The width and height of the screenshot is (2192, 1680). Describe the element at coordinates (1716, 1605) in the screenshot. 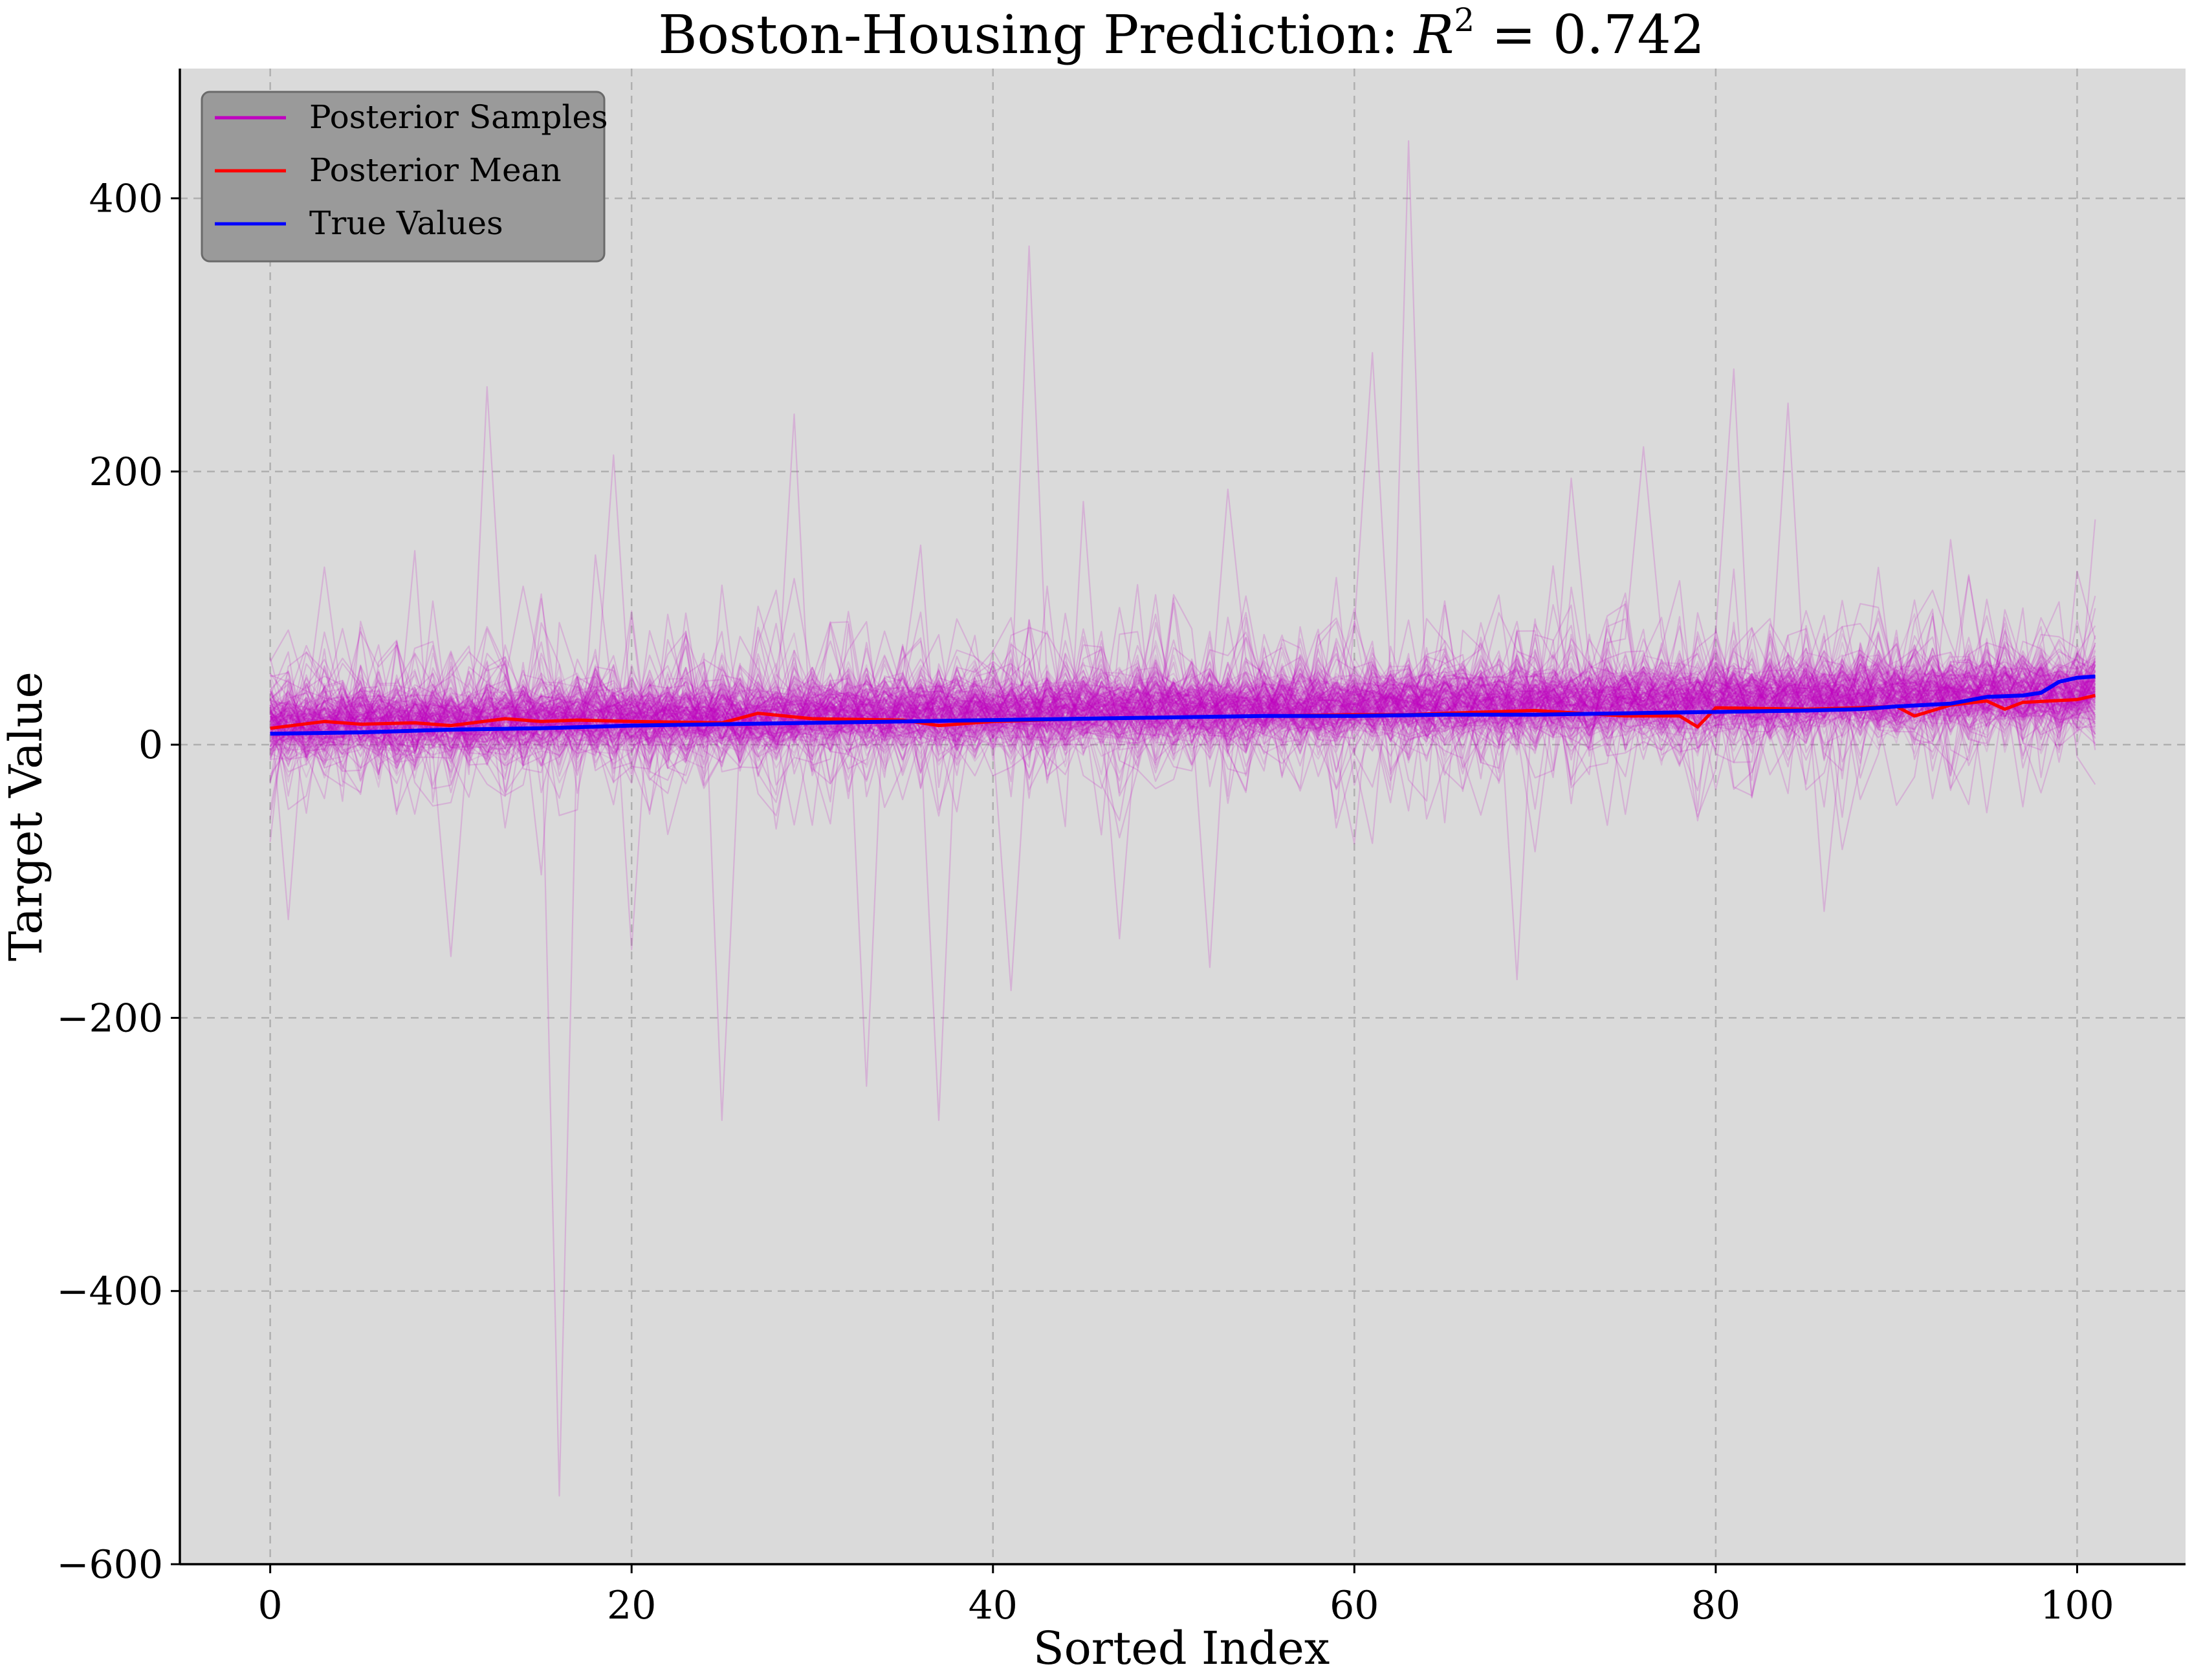

I see `x-tick-label: 80` at that location.